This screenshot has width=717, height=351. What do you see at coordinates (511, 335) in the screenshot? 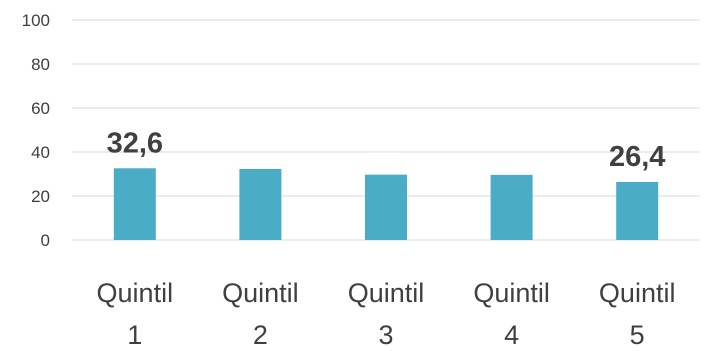
I see `category-label-4-line-2: 4` at bounding box center [511, 335].